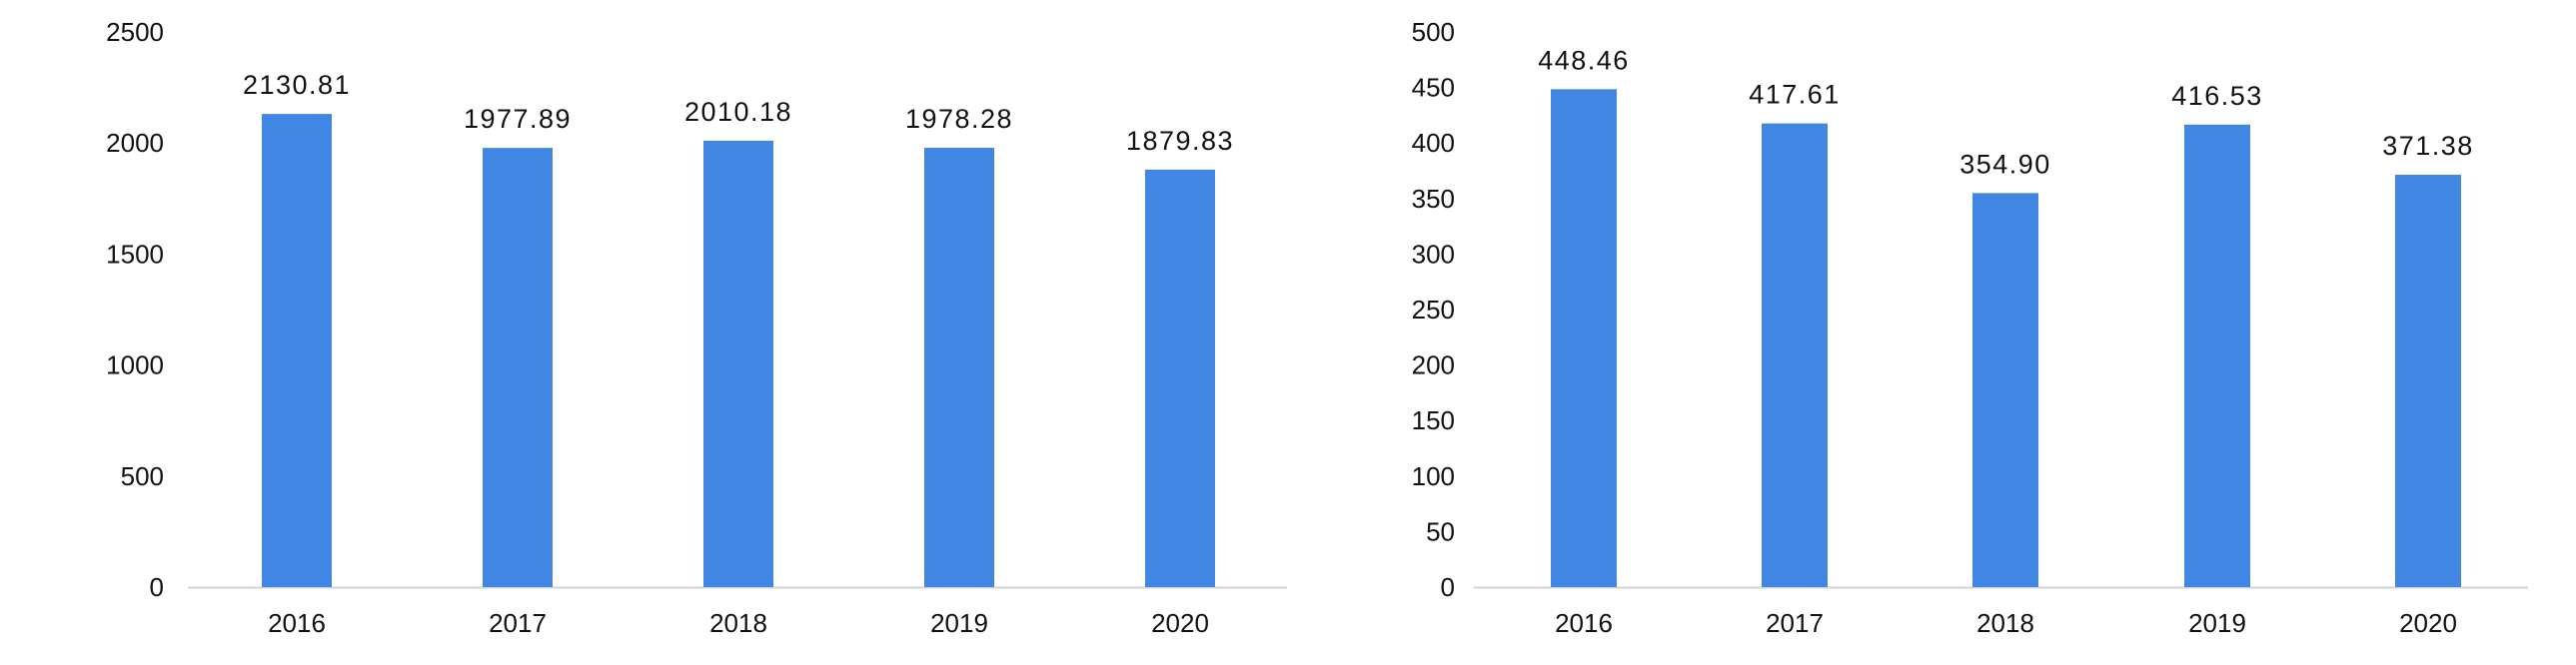 Image resolution: width=2576 pixels, height=665 pixels. Describe the element at coordinates (1433, 310) in the screenshot. I see `y-tick-label: 250` at that location.